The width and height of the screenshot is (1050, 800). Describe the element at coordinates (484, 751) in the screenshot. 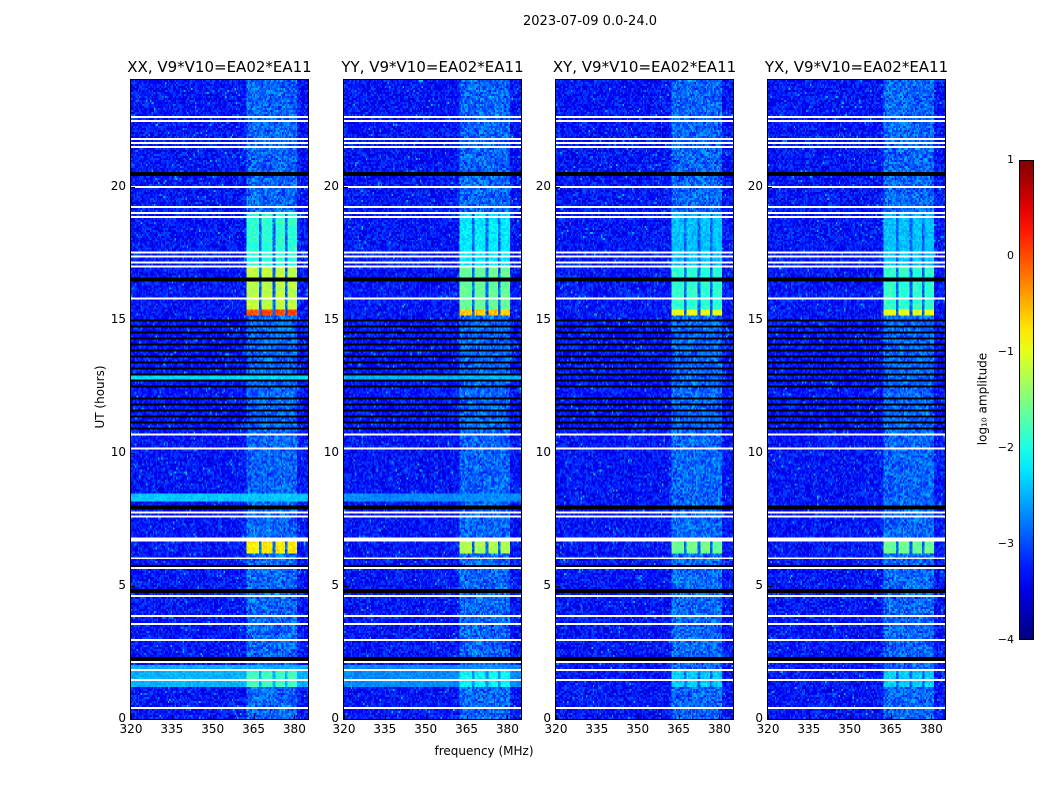

I see `x-axis-label: frequency (MHz)` at that location.